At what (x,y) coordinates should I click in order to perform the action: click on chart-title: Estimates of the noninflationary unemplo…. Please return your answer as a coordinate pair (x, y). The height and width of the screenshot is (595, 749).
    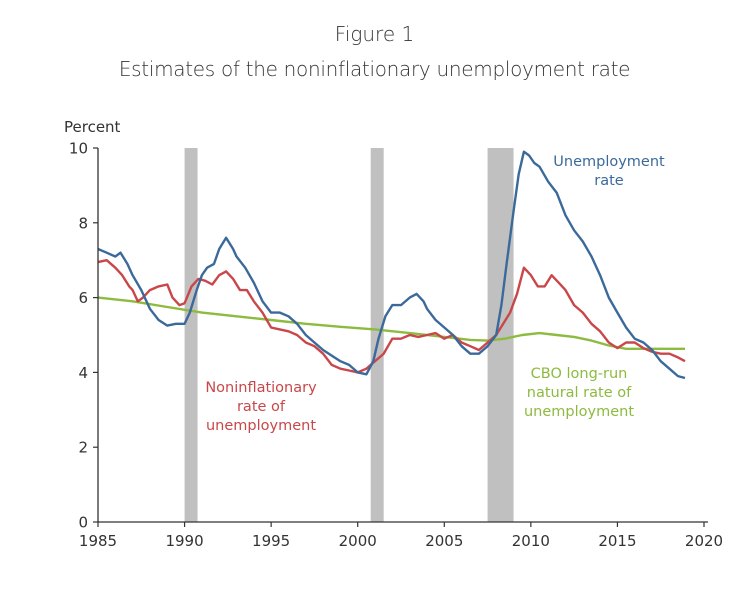
    Looking at the image, I should click on (374, 69).